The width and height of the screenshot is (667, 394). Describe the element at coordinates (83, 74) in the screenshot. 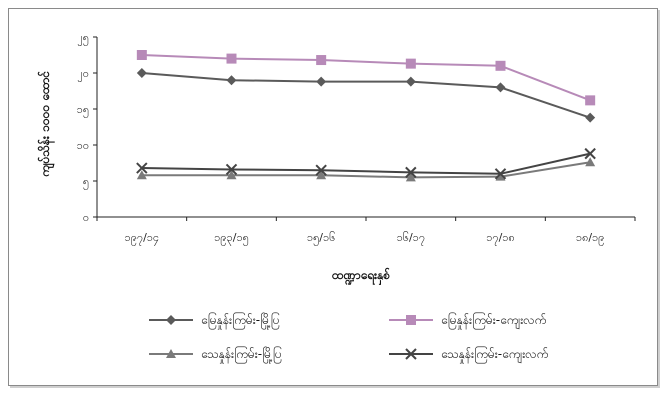

I see `y-tick-label: ၂၀` at that location.